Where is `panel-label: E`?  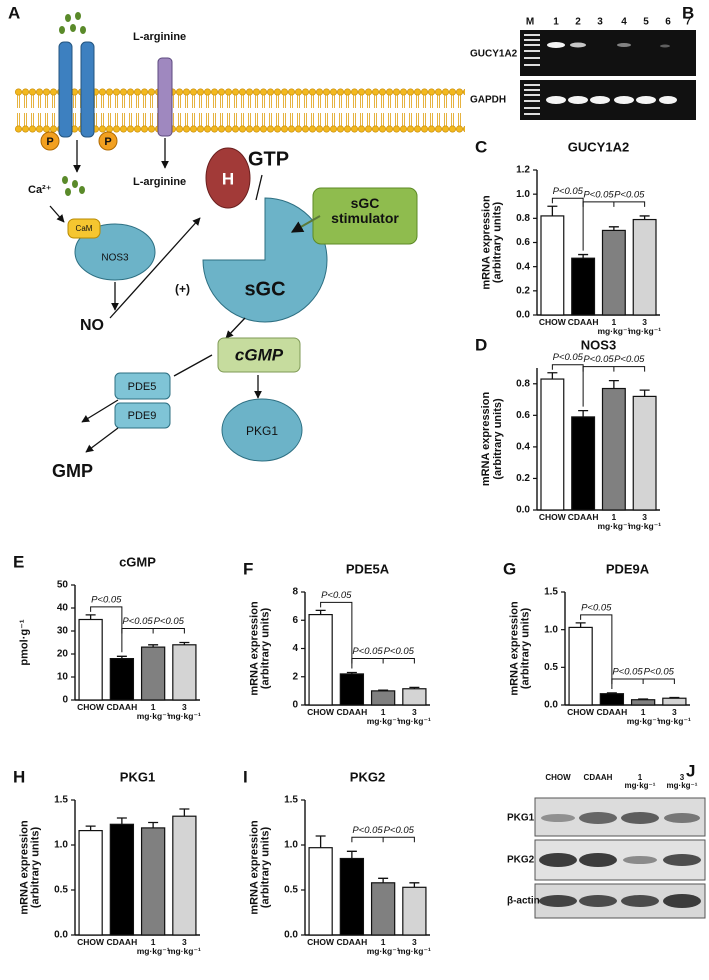 panel-label: E is located at coordinates (18, 561).